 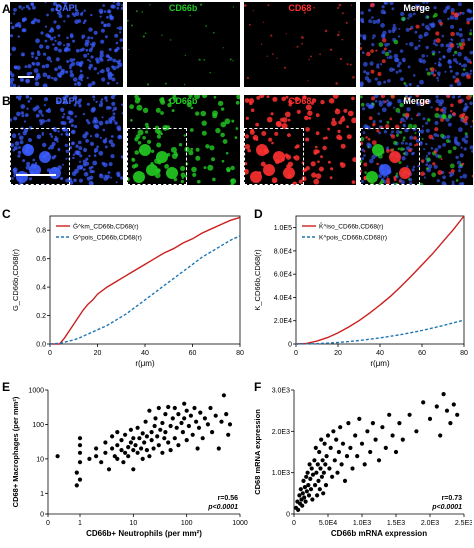 What do you see at coordinates (257, 452) in the screenshot?
I see `y-axis-label: CD68 mRNA expression` at bounding box center [257, 452].